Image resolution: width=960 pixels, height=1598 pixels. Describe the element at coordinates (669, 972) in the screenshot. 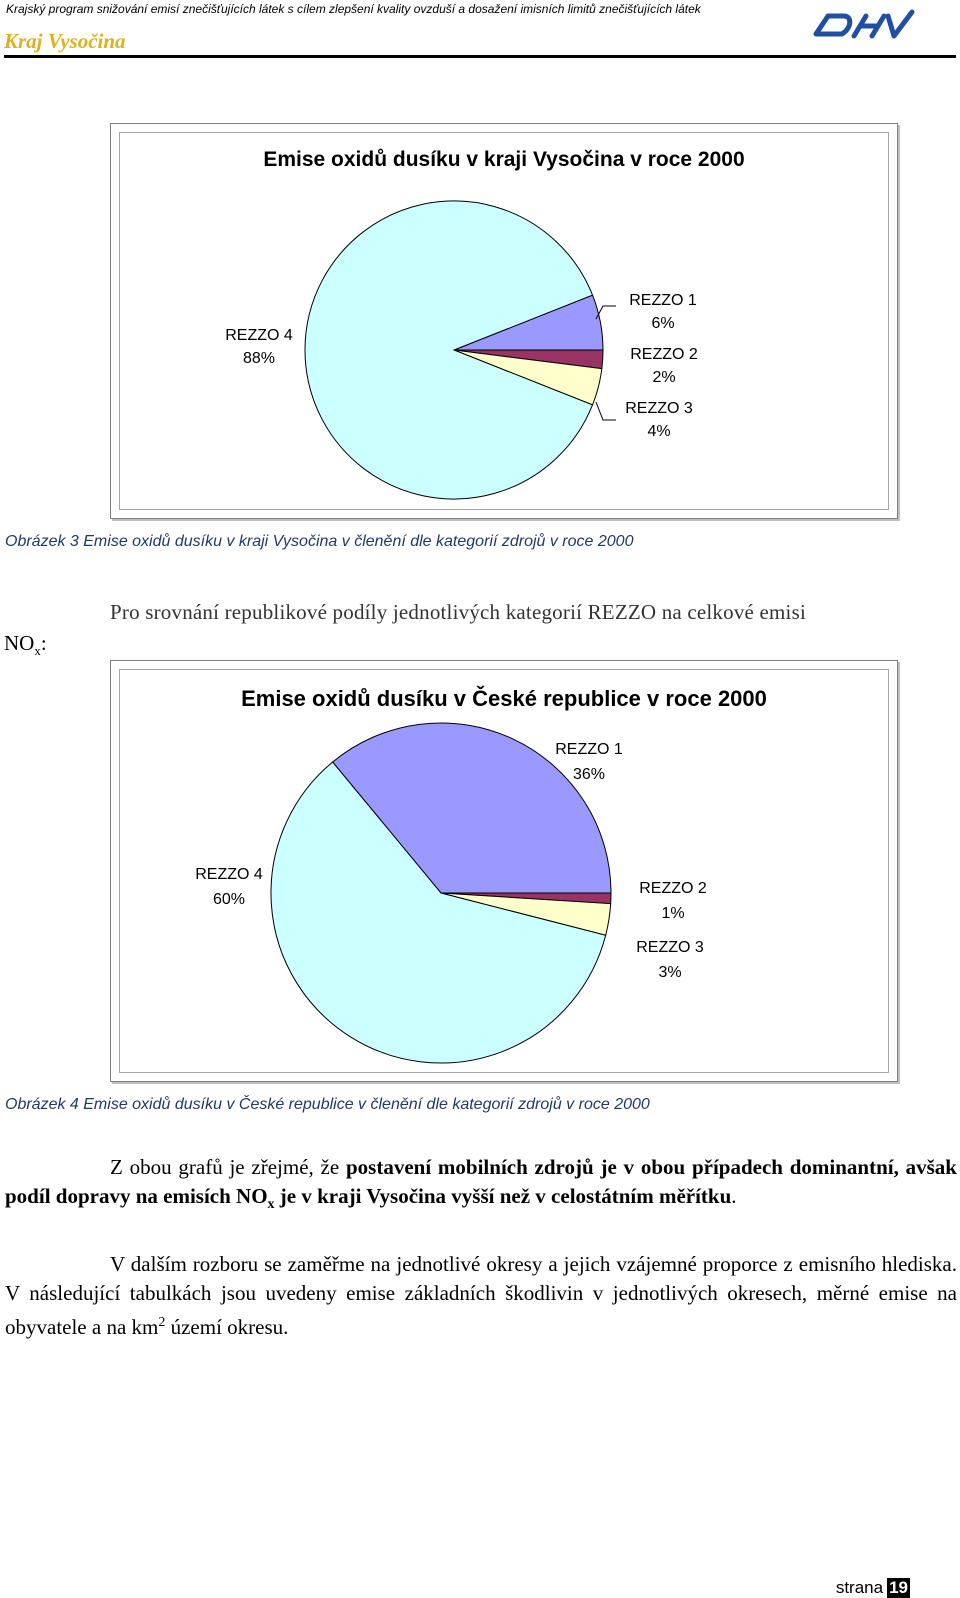

I see `label-rezzo3-value: 3%` at that location.